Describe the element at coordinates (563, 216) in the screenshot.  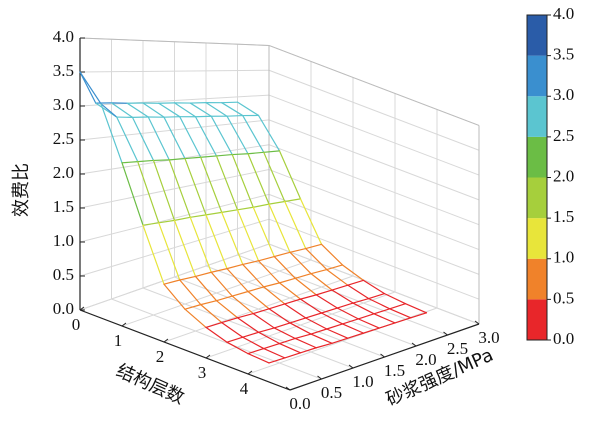
I see `colorbar-tick-label: 1.5` at that location.